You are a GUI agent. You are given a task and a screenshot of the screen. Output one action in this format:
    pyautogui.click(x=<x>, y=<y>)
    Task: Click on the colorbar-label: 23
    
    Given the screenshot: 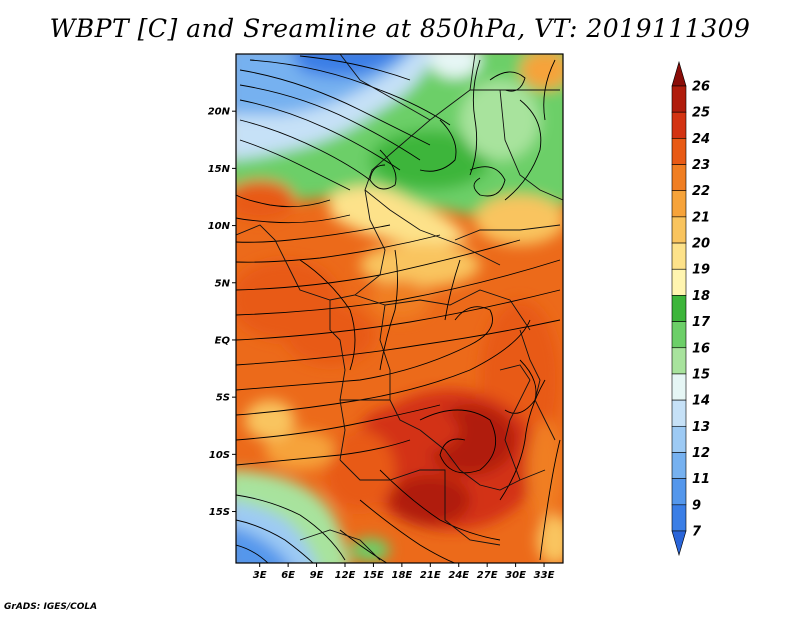 What is the action you would take?
    pyautogui.click(x=701, y=165)
    